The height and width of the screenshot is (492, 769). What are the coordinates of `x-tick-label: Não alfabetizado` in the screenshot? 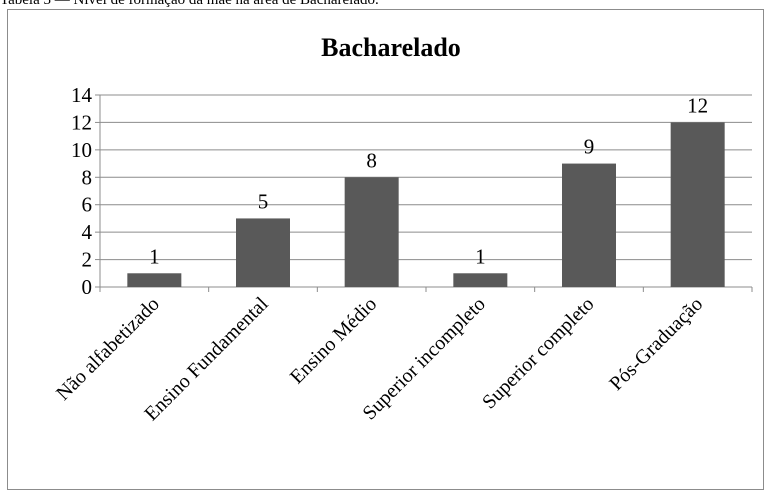 It's located at (108, 349).